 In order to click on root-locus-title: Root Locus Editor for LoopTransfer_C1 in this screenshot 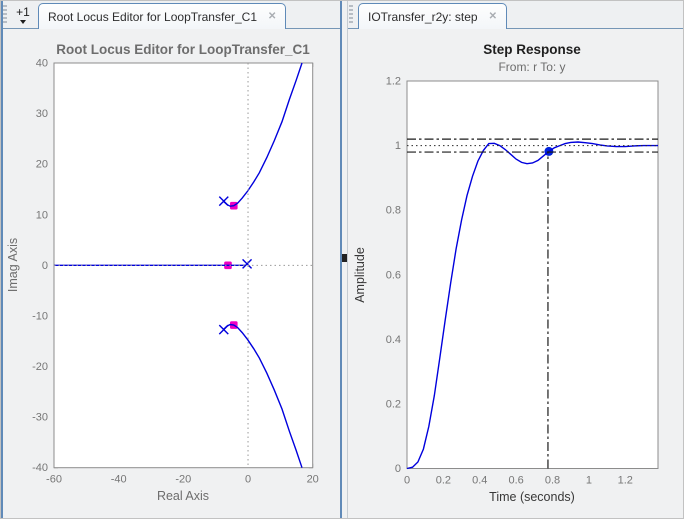, I will do `click(183, 49)`.